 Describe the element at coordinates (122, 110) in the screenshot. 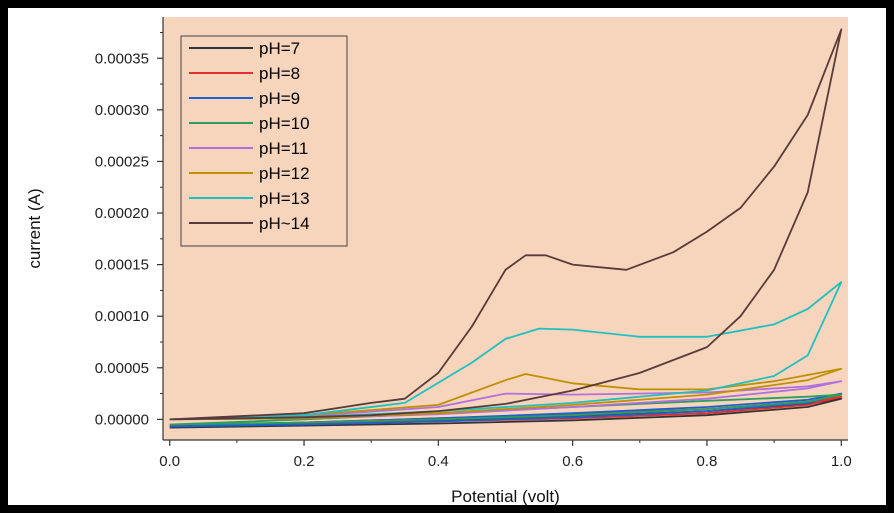

I see `y-tick-label: 0.00030` at that location.